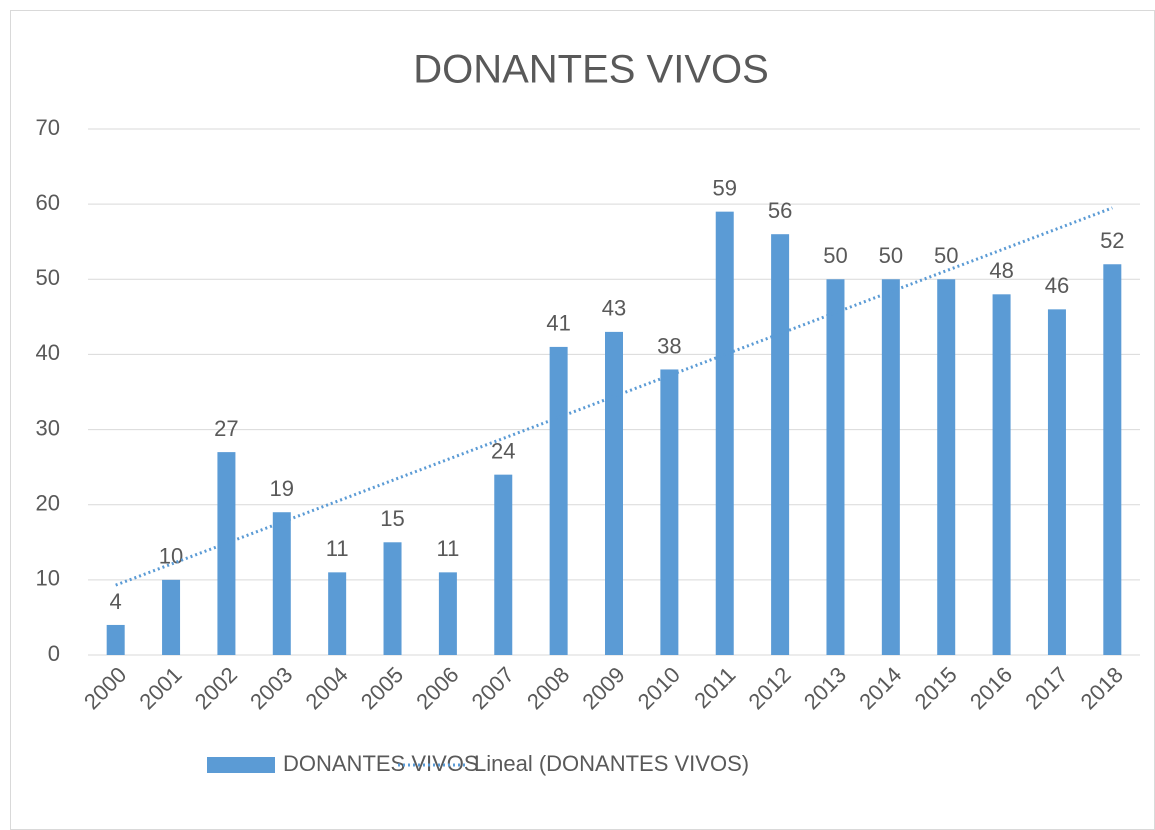  Describe the element at coordinates (48, 352) in the screenshot. I see `y-tick-label: 40` at that location.